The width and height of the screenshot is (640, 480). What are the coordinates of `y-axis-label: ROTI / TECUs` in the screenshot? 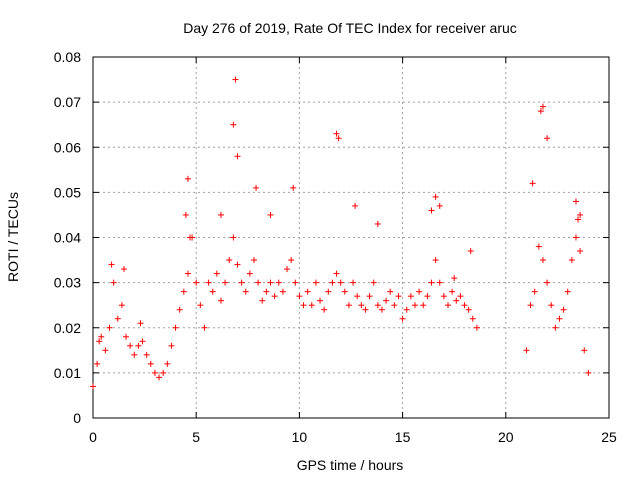 It's located at (13, 237).